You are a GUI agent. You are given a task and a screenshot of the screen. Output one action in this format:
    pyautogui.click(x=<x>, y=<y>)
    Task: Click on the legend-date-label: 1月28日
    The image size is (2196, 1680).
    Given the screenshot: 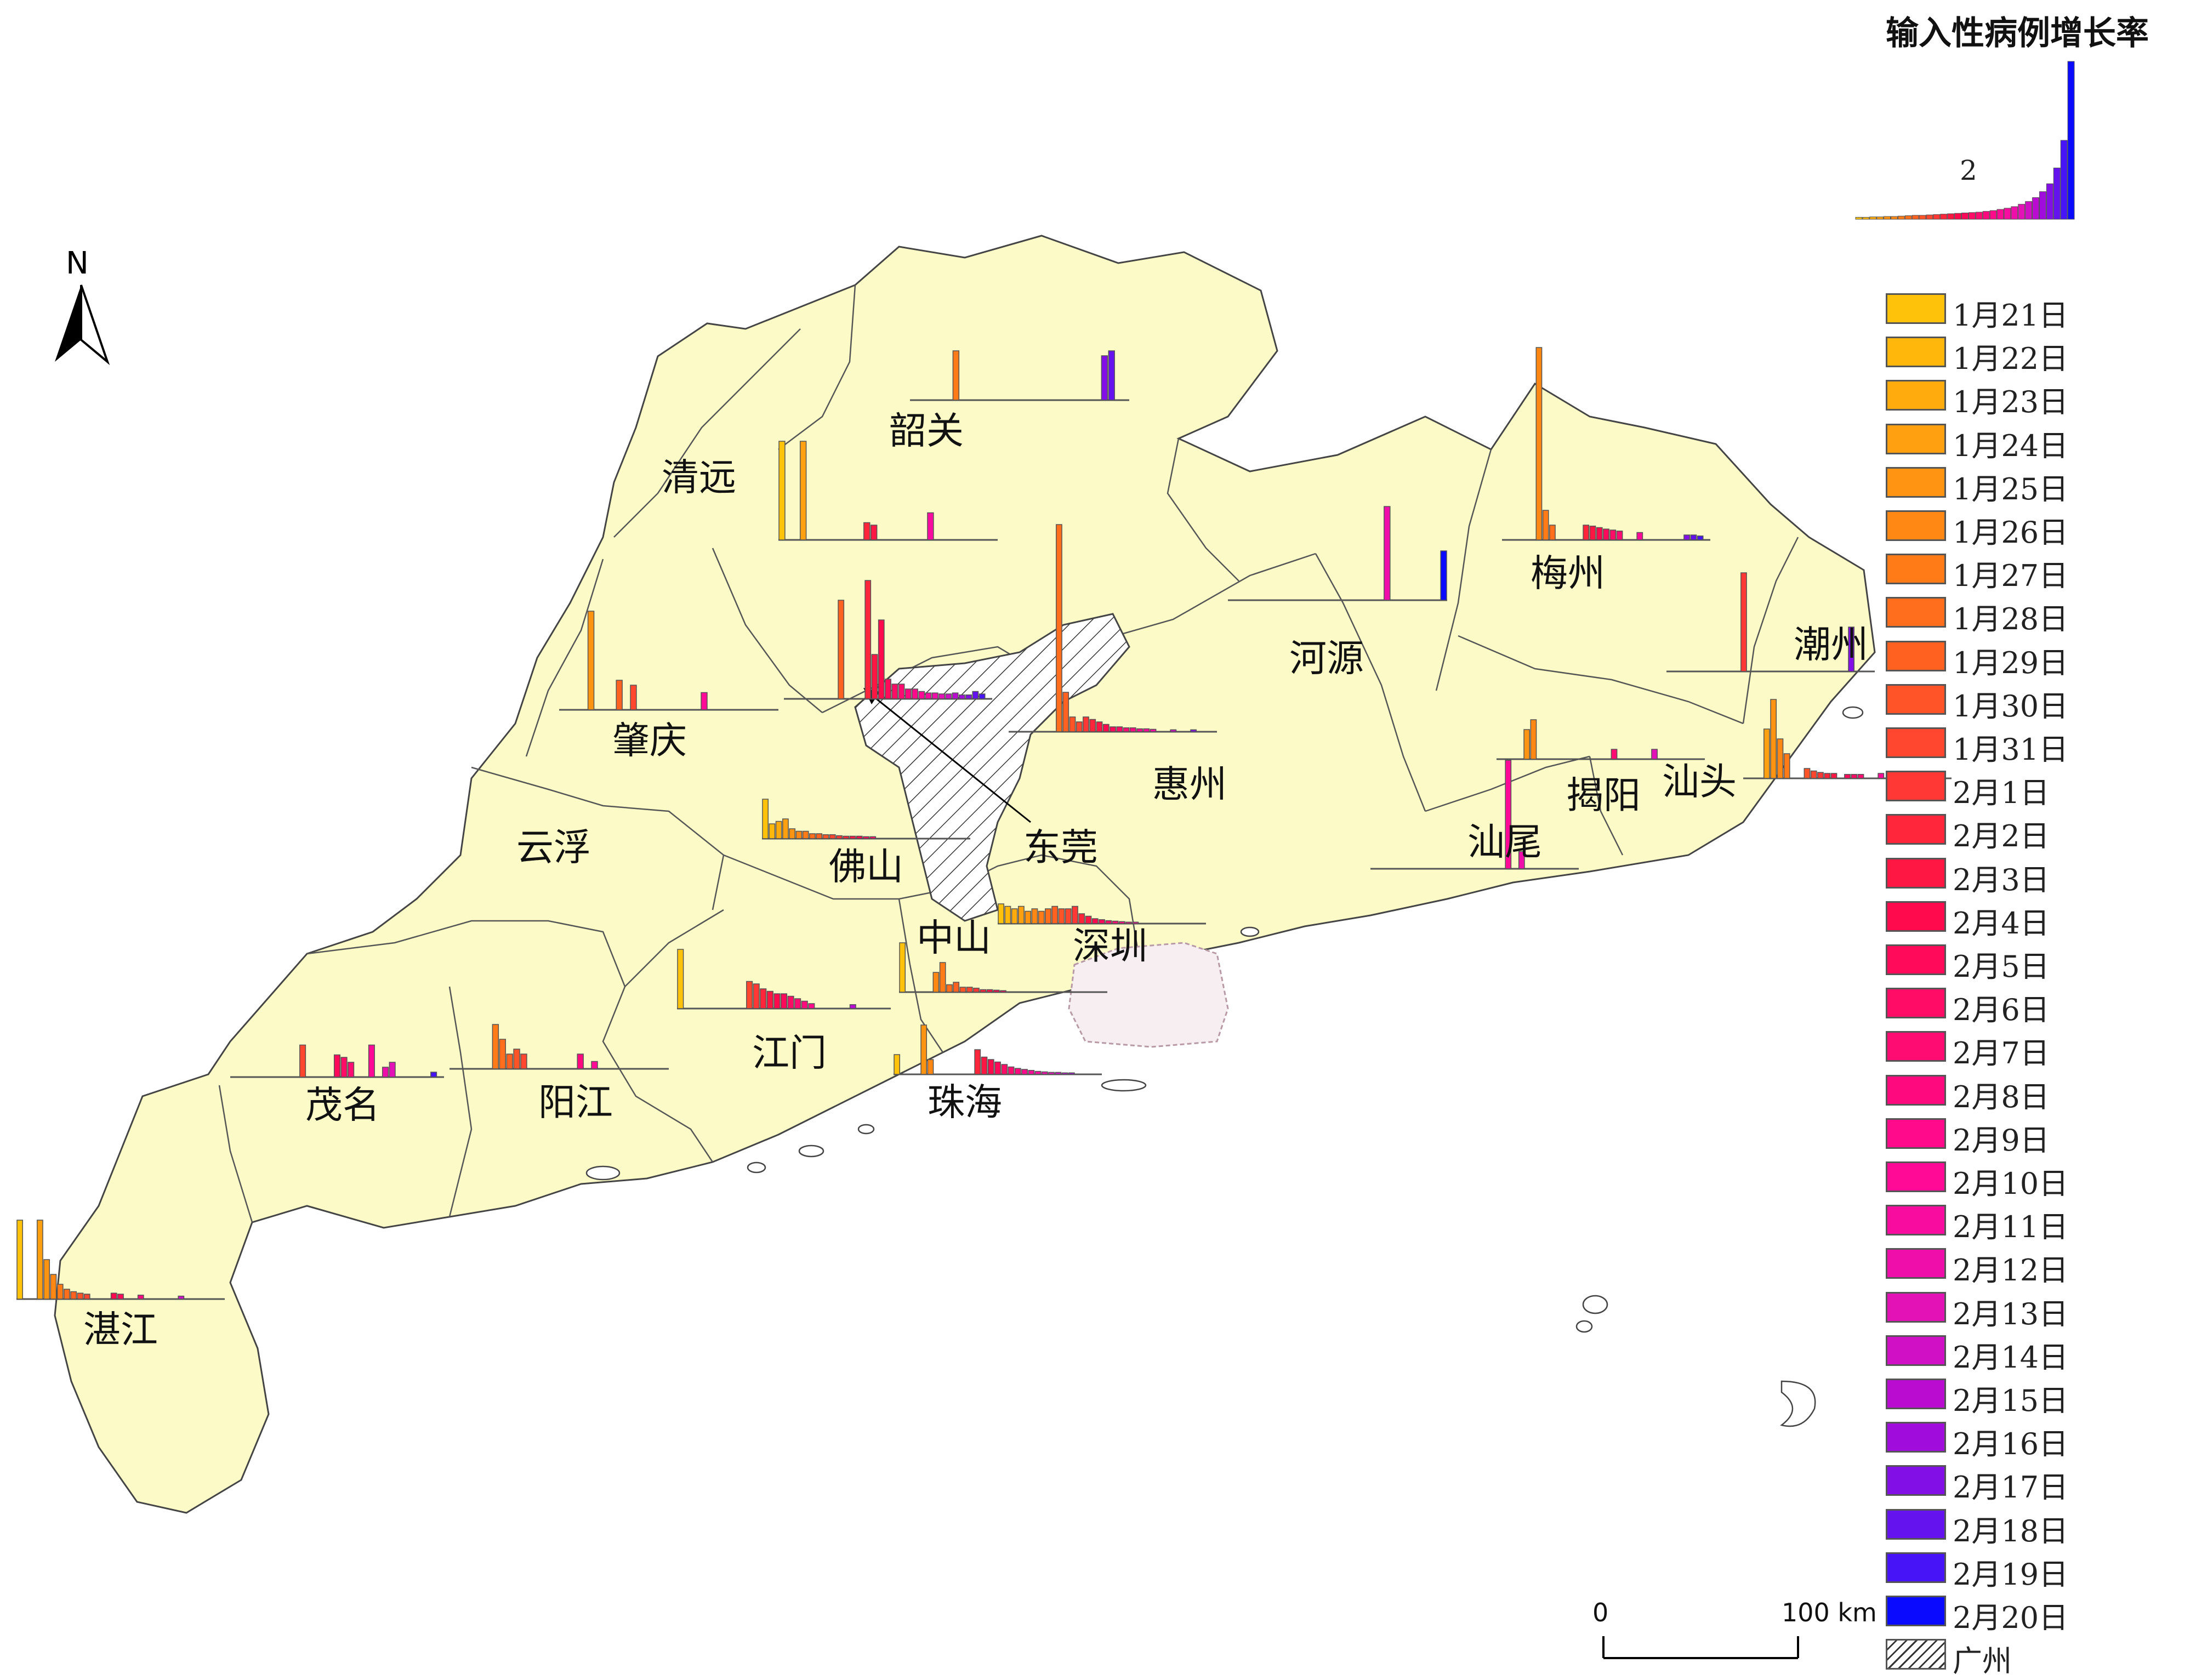 What is the action you would take?
    pyautogui.click(x=2011, y=619)
    